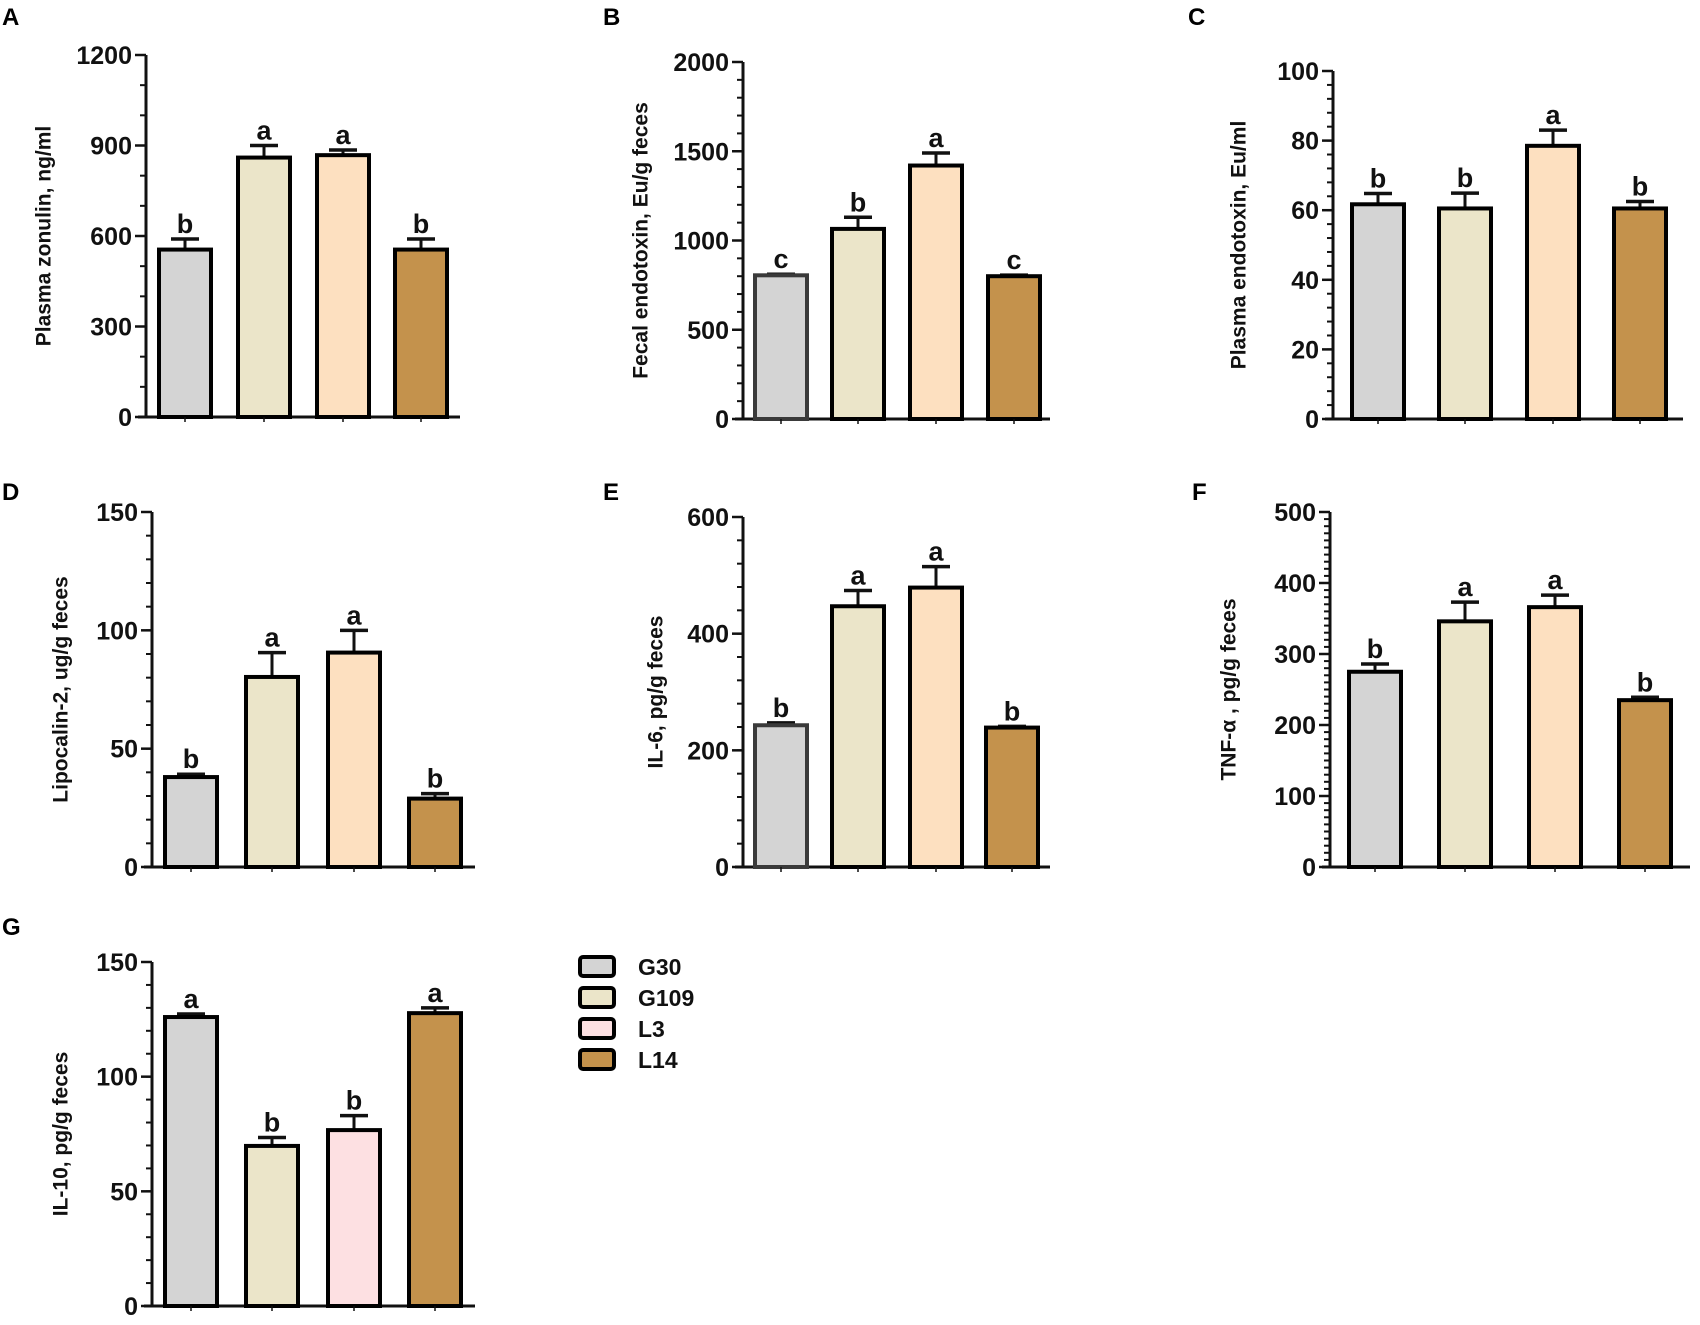 The width and height of the screenshot is (1700, 1325). Describe the element at coordinates (656, 692) in the screenshot. I see `y-axis-label: IL-6, pg/g feces` at that location.